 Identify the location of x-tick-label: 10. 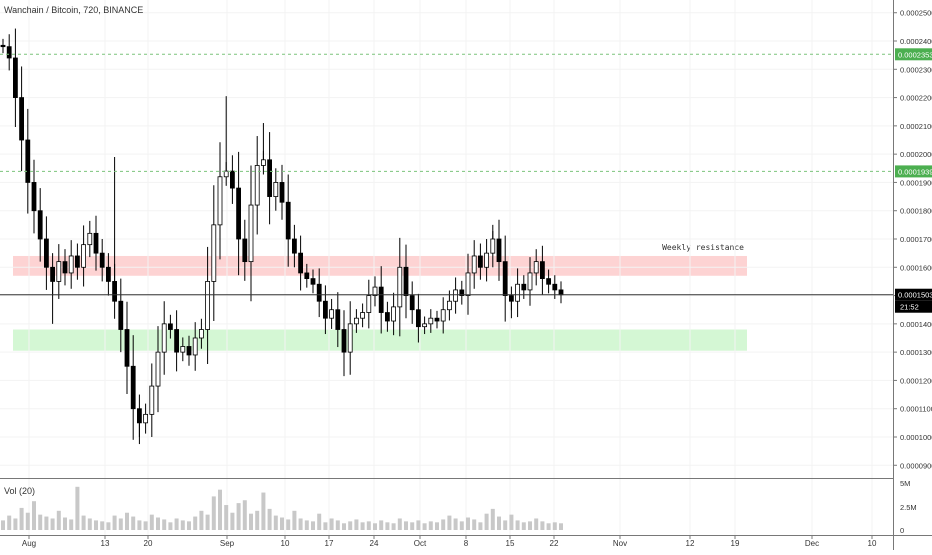
(872, 543).